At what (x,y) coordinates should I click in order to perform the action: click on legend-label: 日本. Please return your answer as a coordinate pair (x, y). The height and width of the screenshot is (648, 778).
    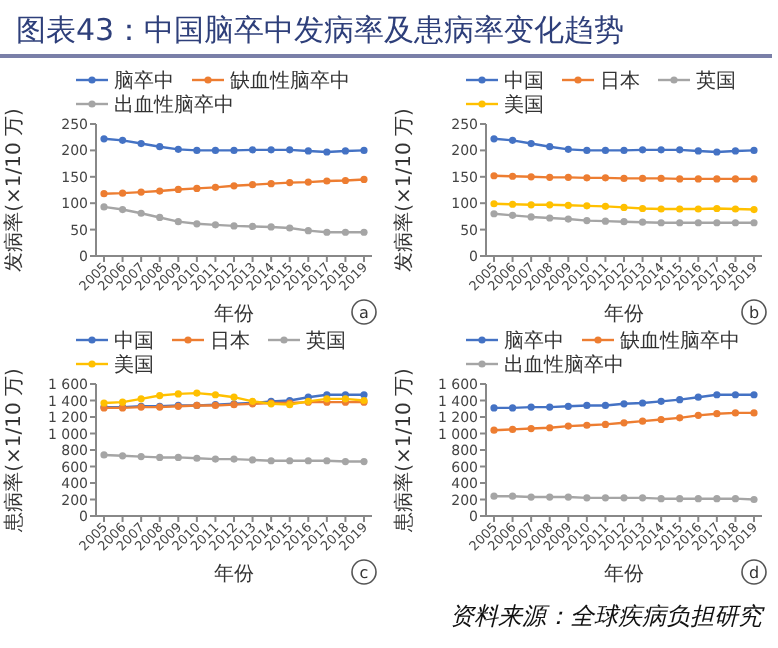
    Looking at the image, I should click on (230, 341).